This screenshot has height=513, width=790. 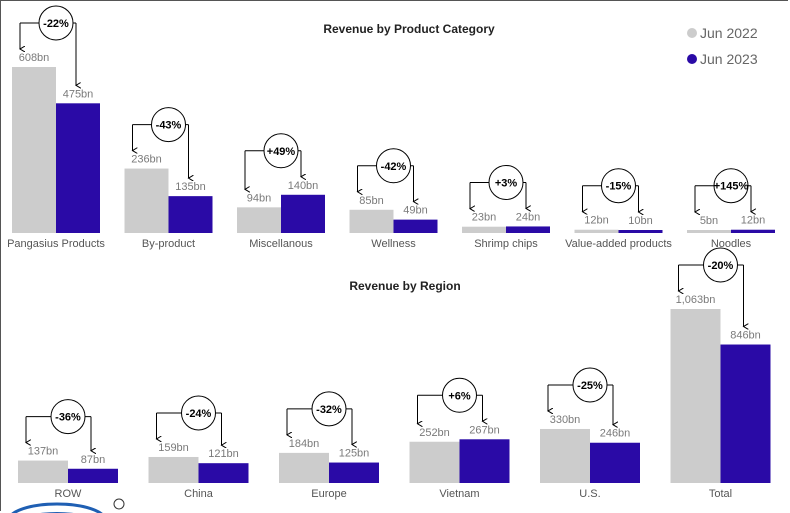 What do you see at coordinates (43, 452) in the screenshot?
I see `region-value-label-2022: 137bn` at bounding box center [43, 452].